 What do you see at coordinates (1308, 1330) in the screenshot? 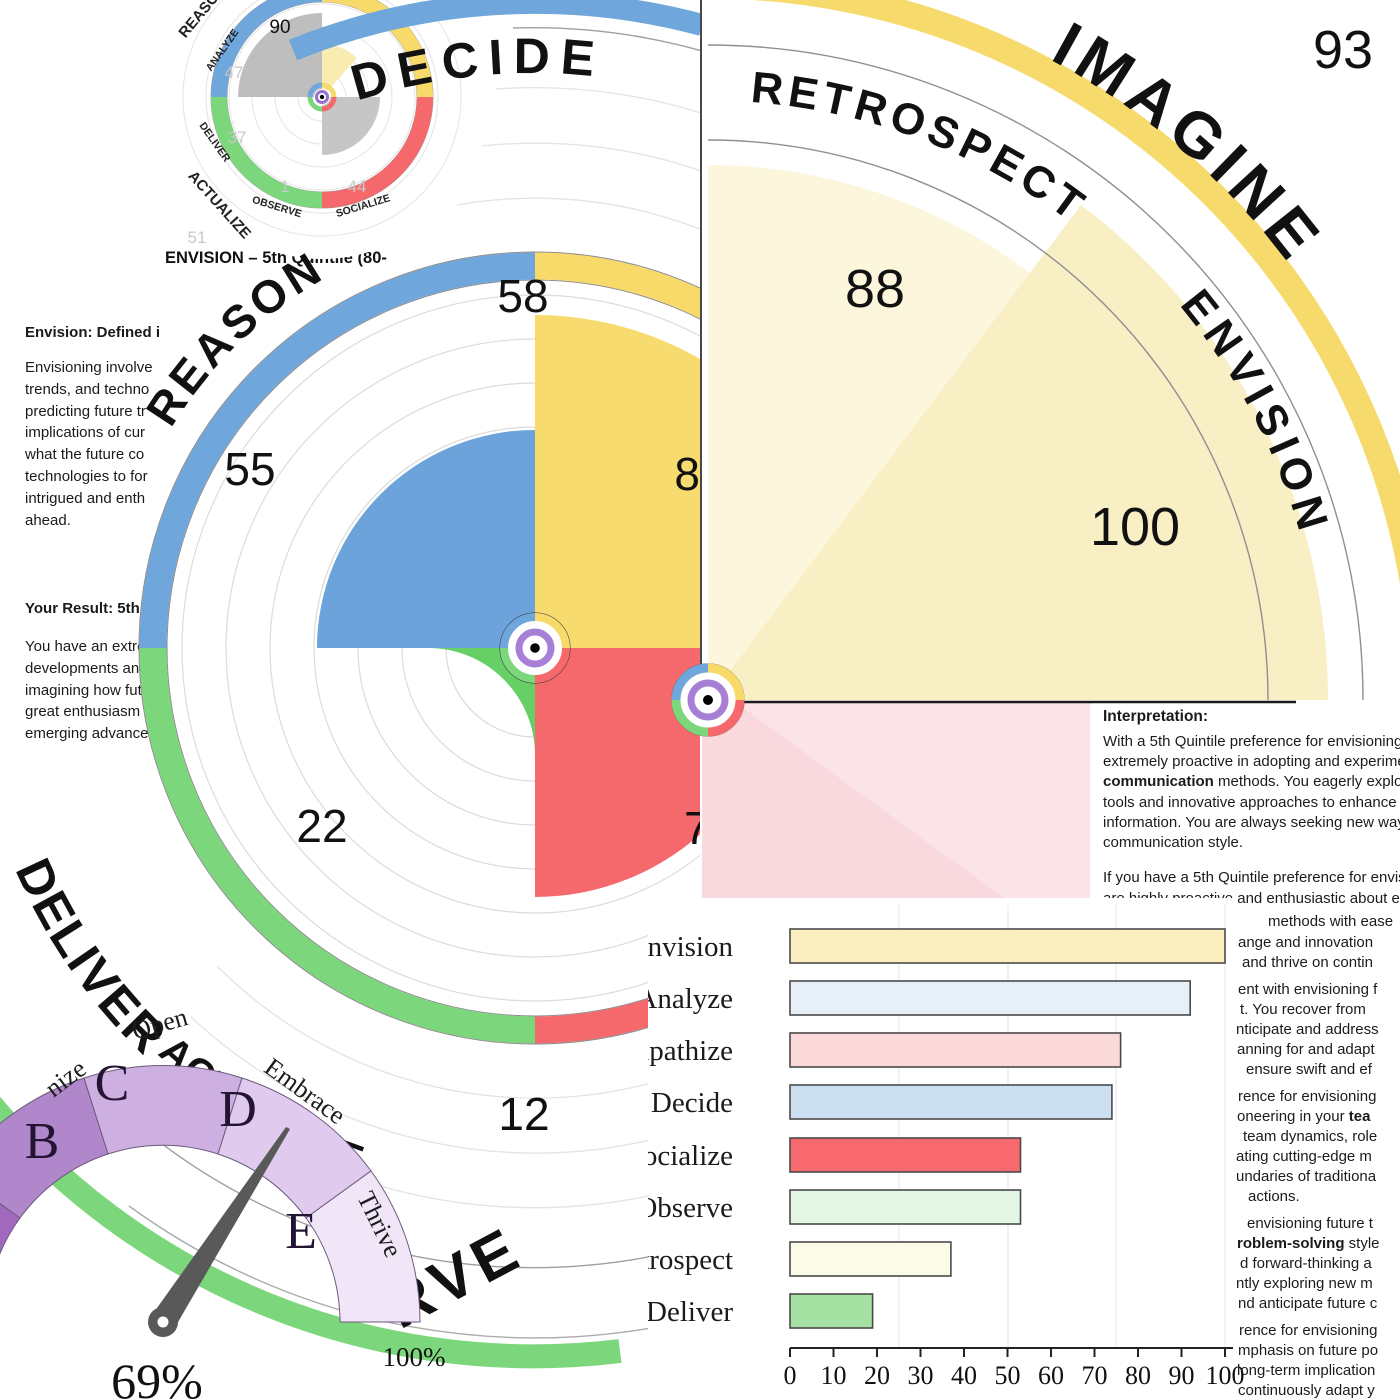
I see `text-fragment: rence for envisioning` at bounding box center [1308, 1330].